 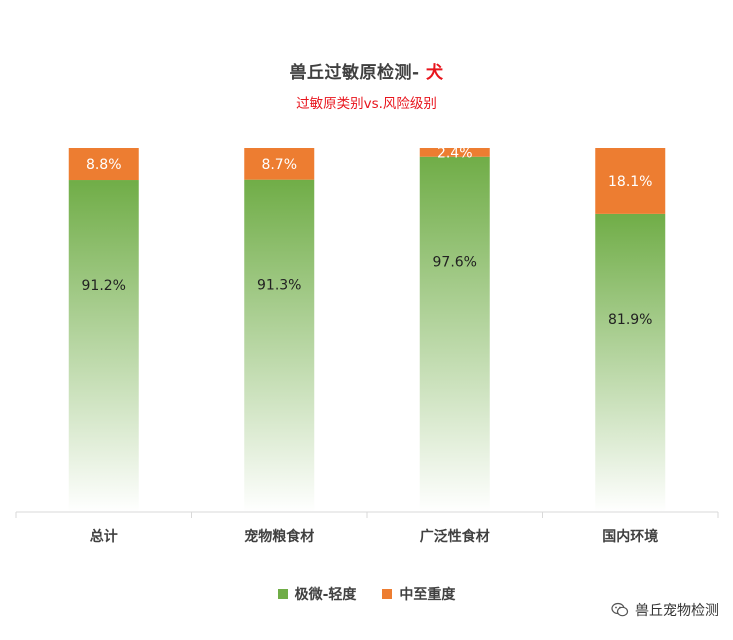 What do you see at coordinates (434, 73) in the screenshot?
I see `chart-title-accent: 犬` at bounding box center [434, 73].